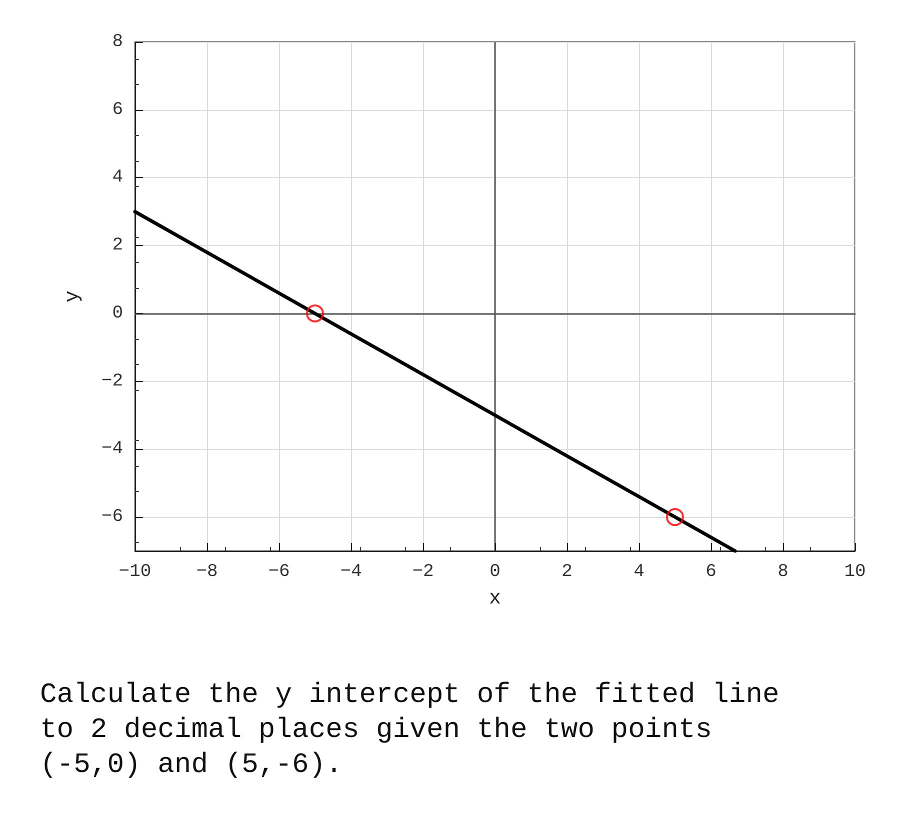 The image size is (900, 825). I want to click on x-tick-label: −2, so click(423, 572).